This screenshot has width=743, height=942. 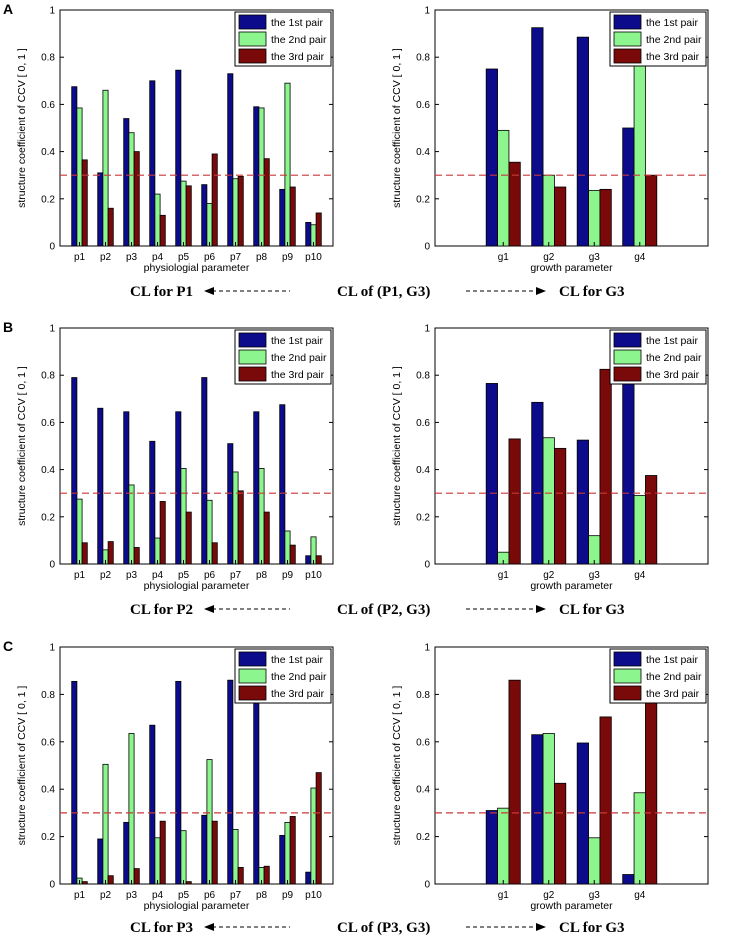 What do you see at coordinates (673, 375) in the screenshot?
I see `legend-label-3: the 3rd pair` at bounding box center [673, 375].